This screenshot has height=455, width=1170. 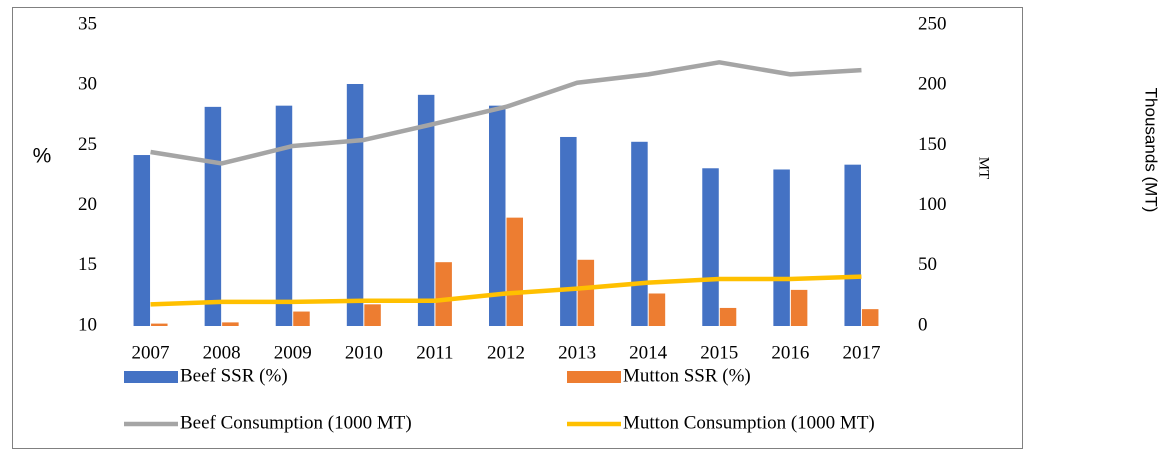 I want to click on y2-tick-label: 50, so click(x=927, y=264).